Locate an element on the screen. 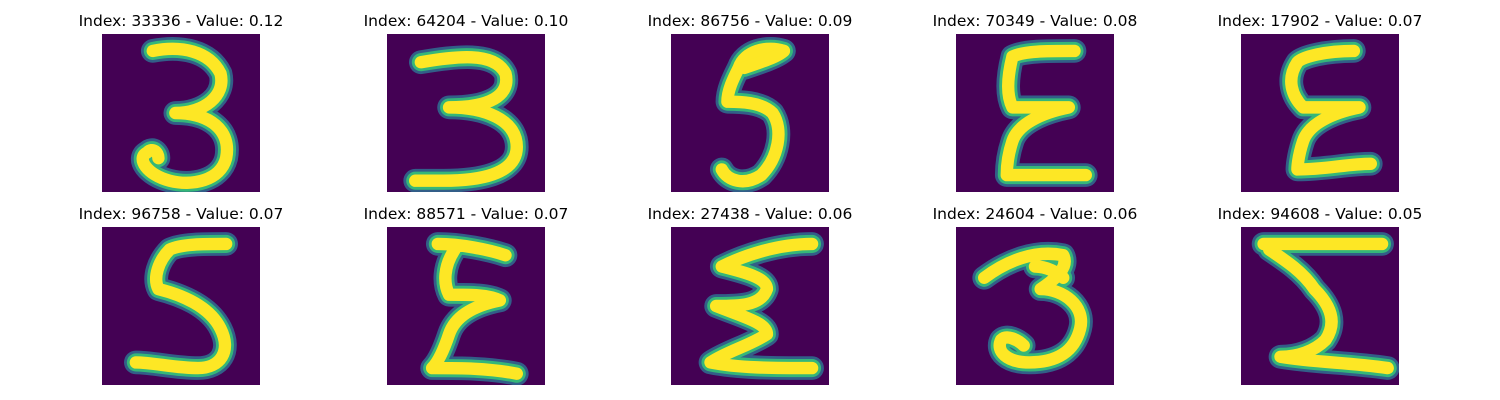  panel-title: Index: 96758 - Value: 0.07 is located at coordinates (181, 214).